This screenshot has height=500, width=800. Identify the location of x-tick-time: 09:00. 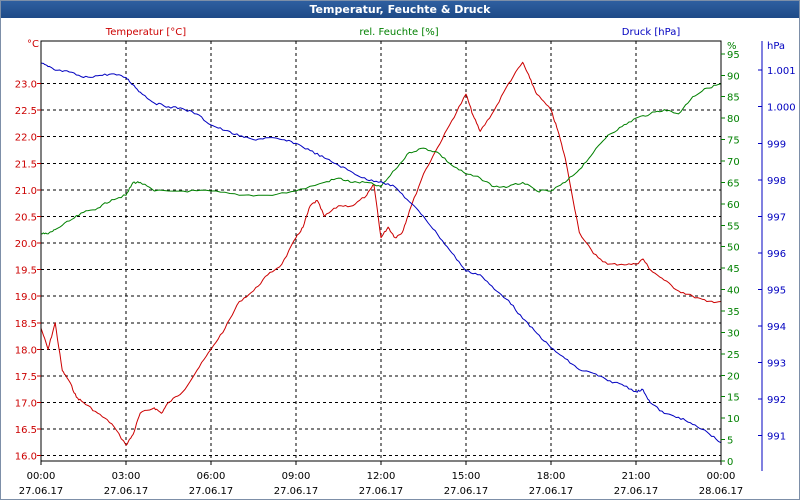
(296, 476).